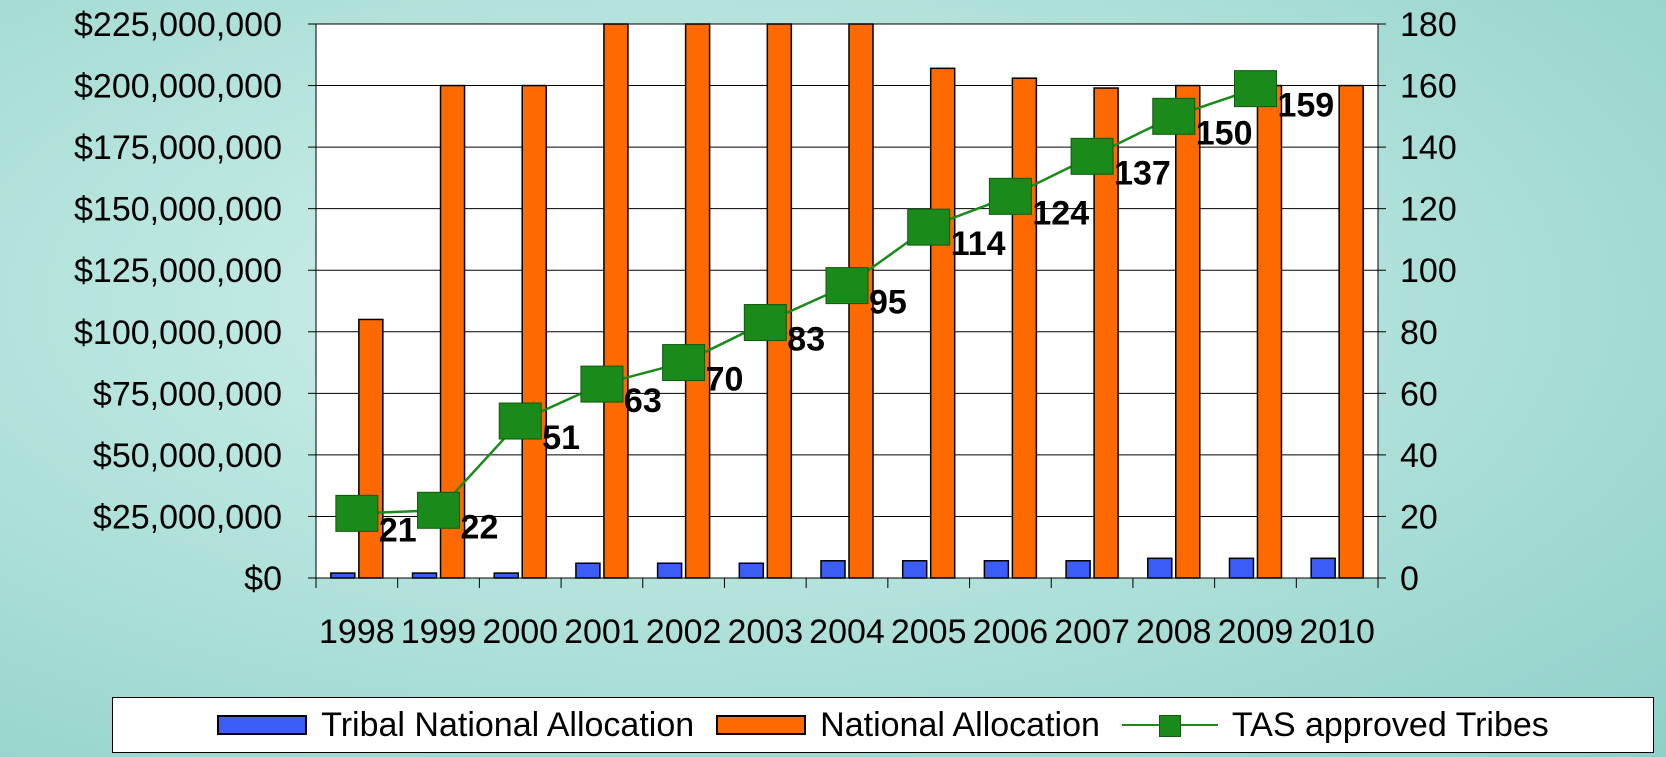  Describe the element at coordinates (1428, 25) in the screenshot. I see `y-right-tick-label: 180` at that location.